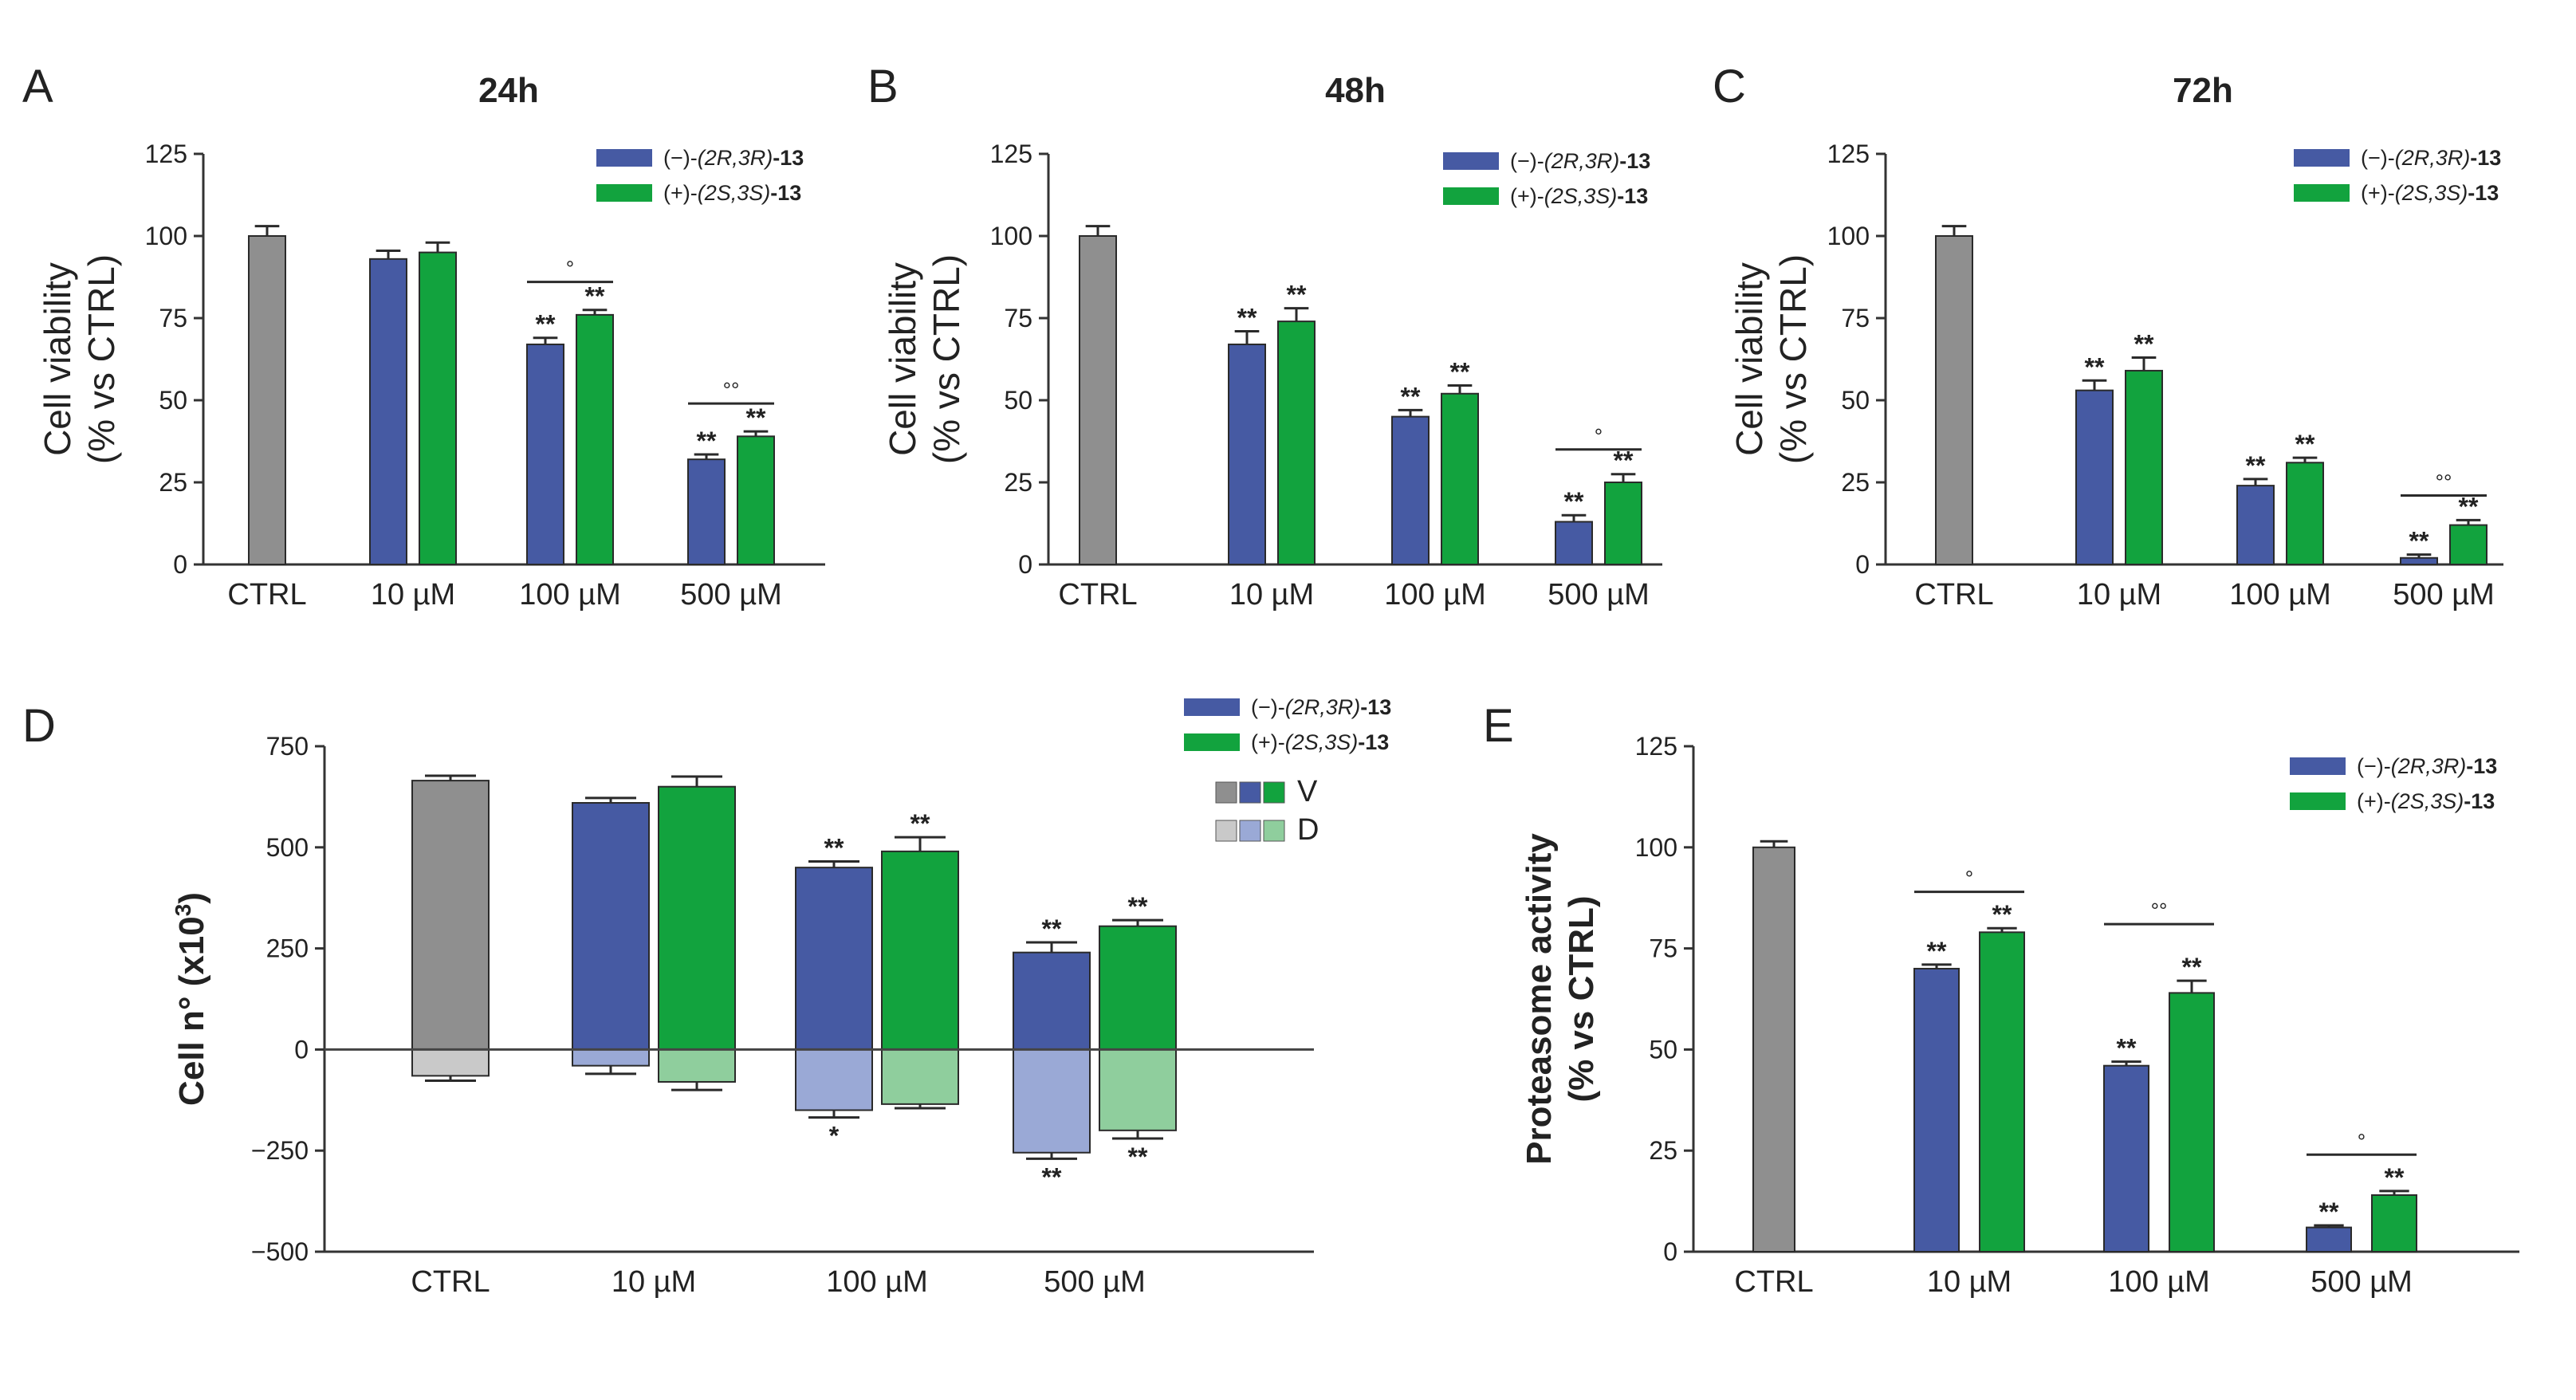 The height and width of the screenshot is (1400, 2576). Describe the element at coordinates (1540, 999) in the screenshot. I see `y-axis-label: Proteasome activity` at that location.